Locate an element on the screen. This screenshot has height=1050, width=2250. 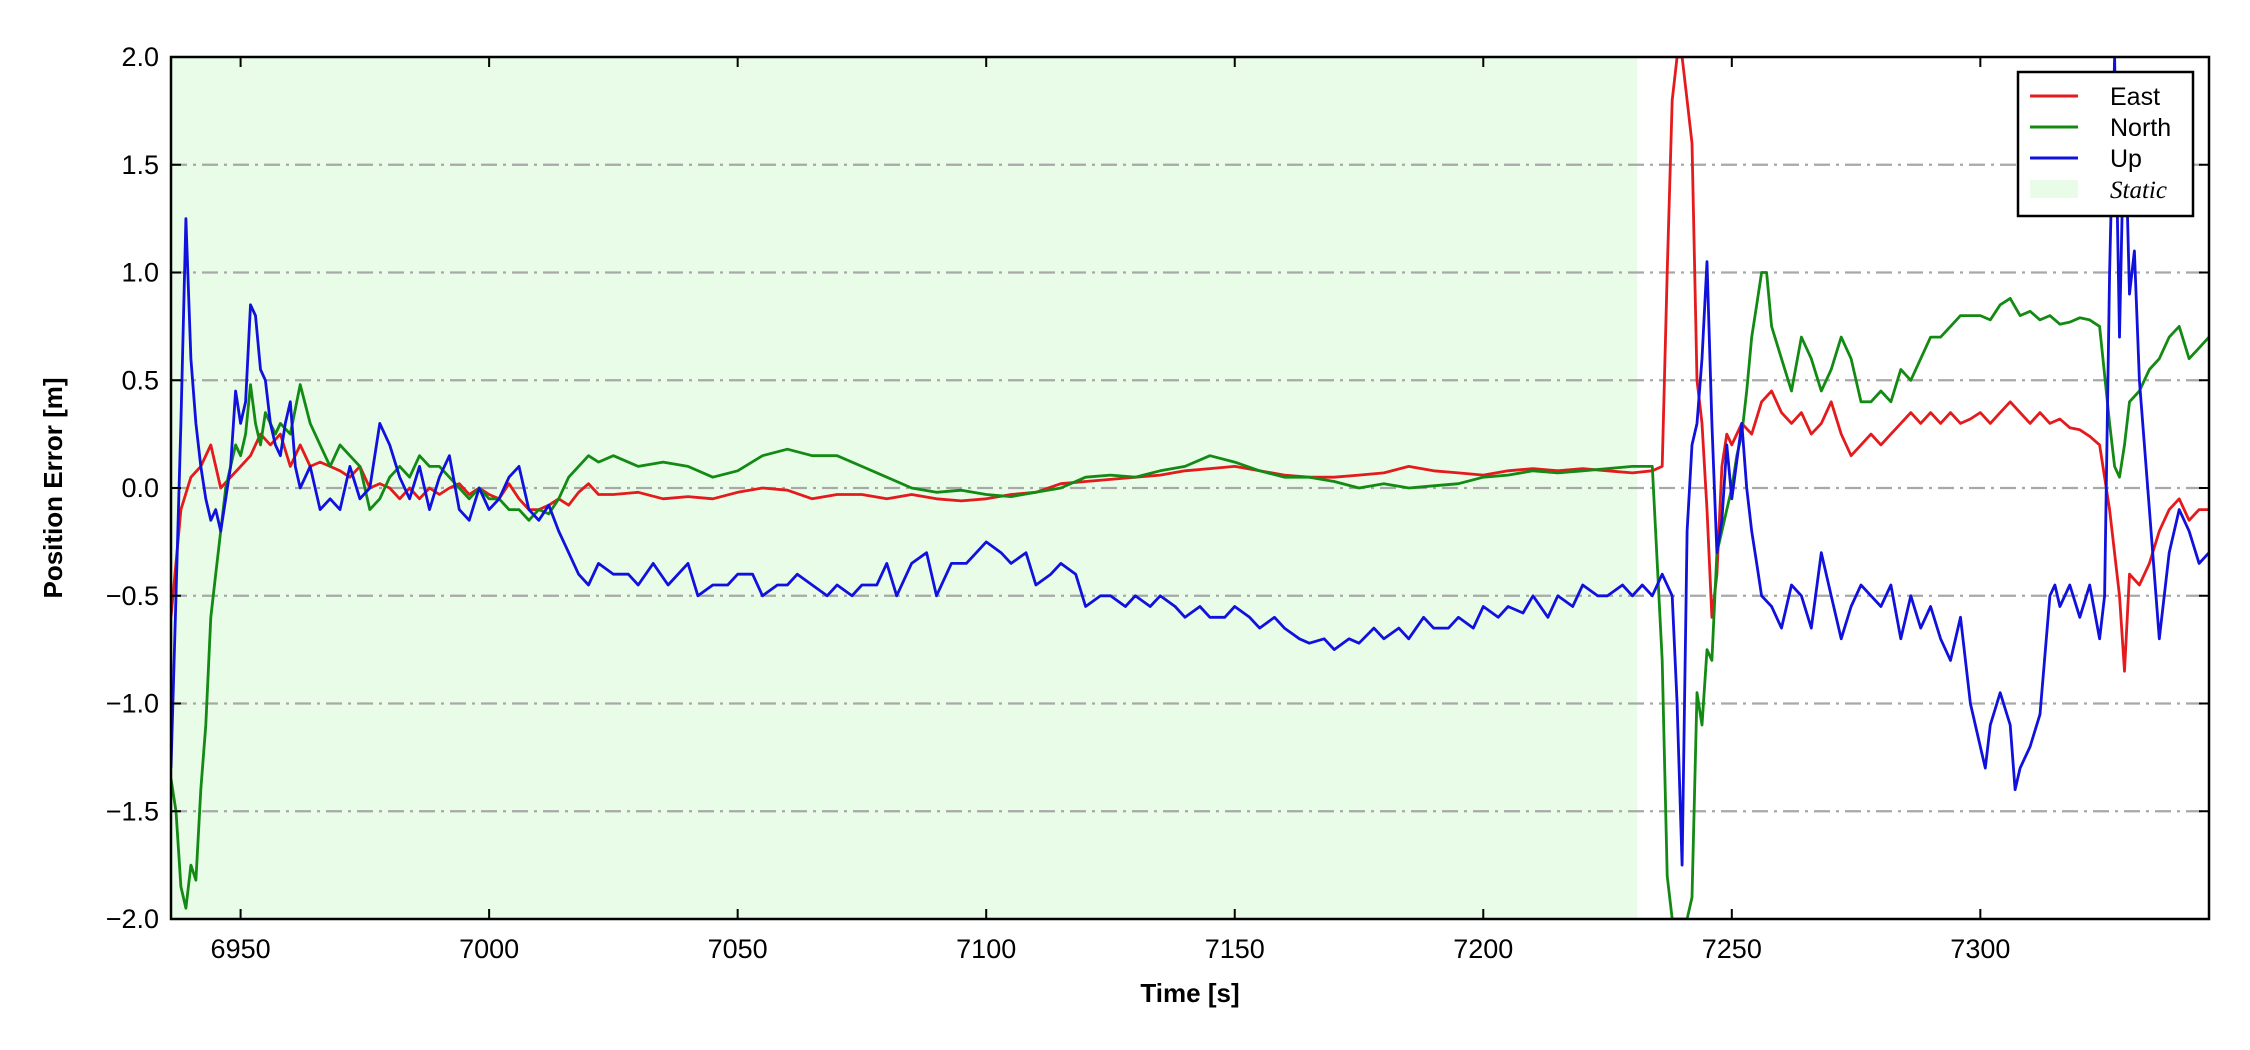
y-tick-label: −2.0 is located at coordinates (132, 919).